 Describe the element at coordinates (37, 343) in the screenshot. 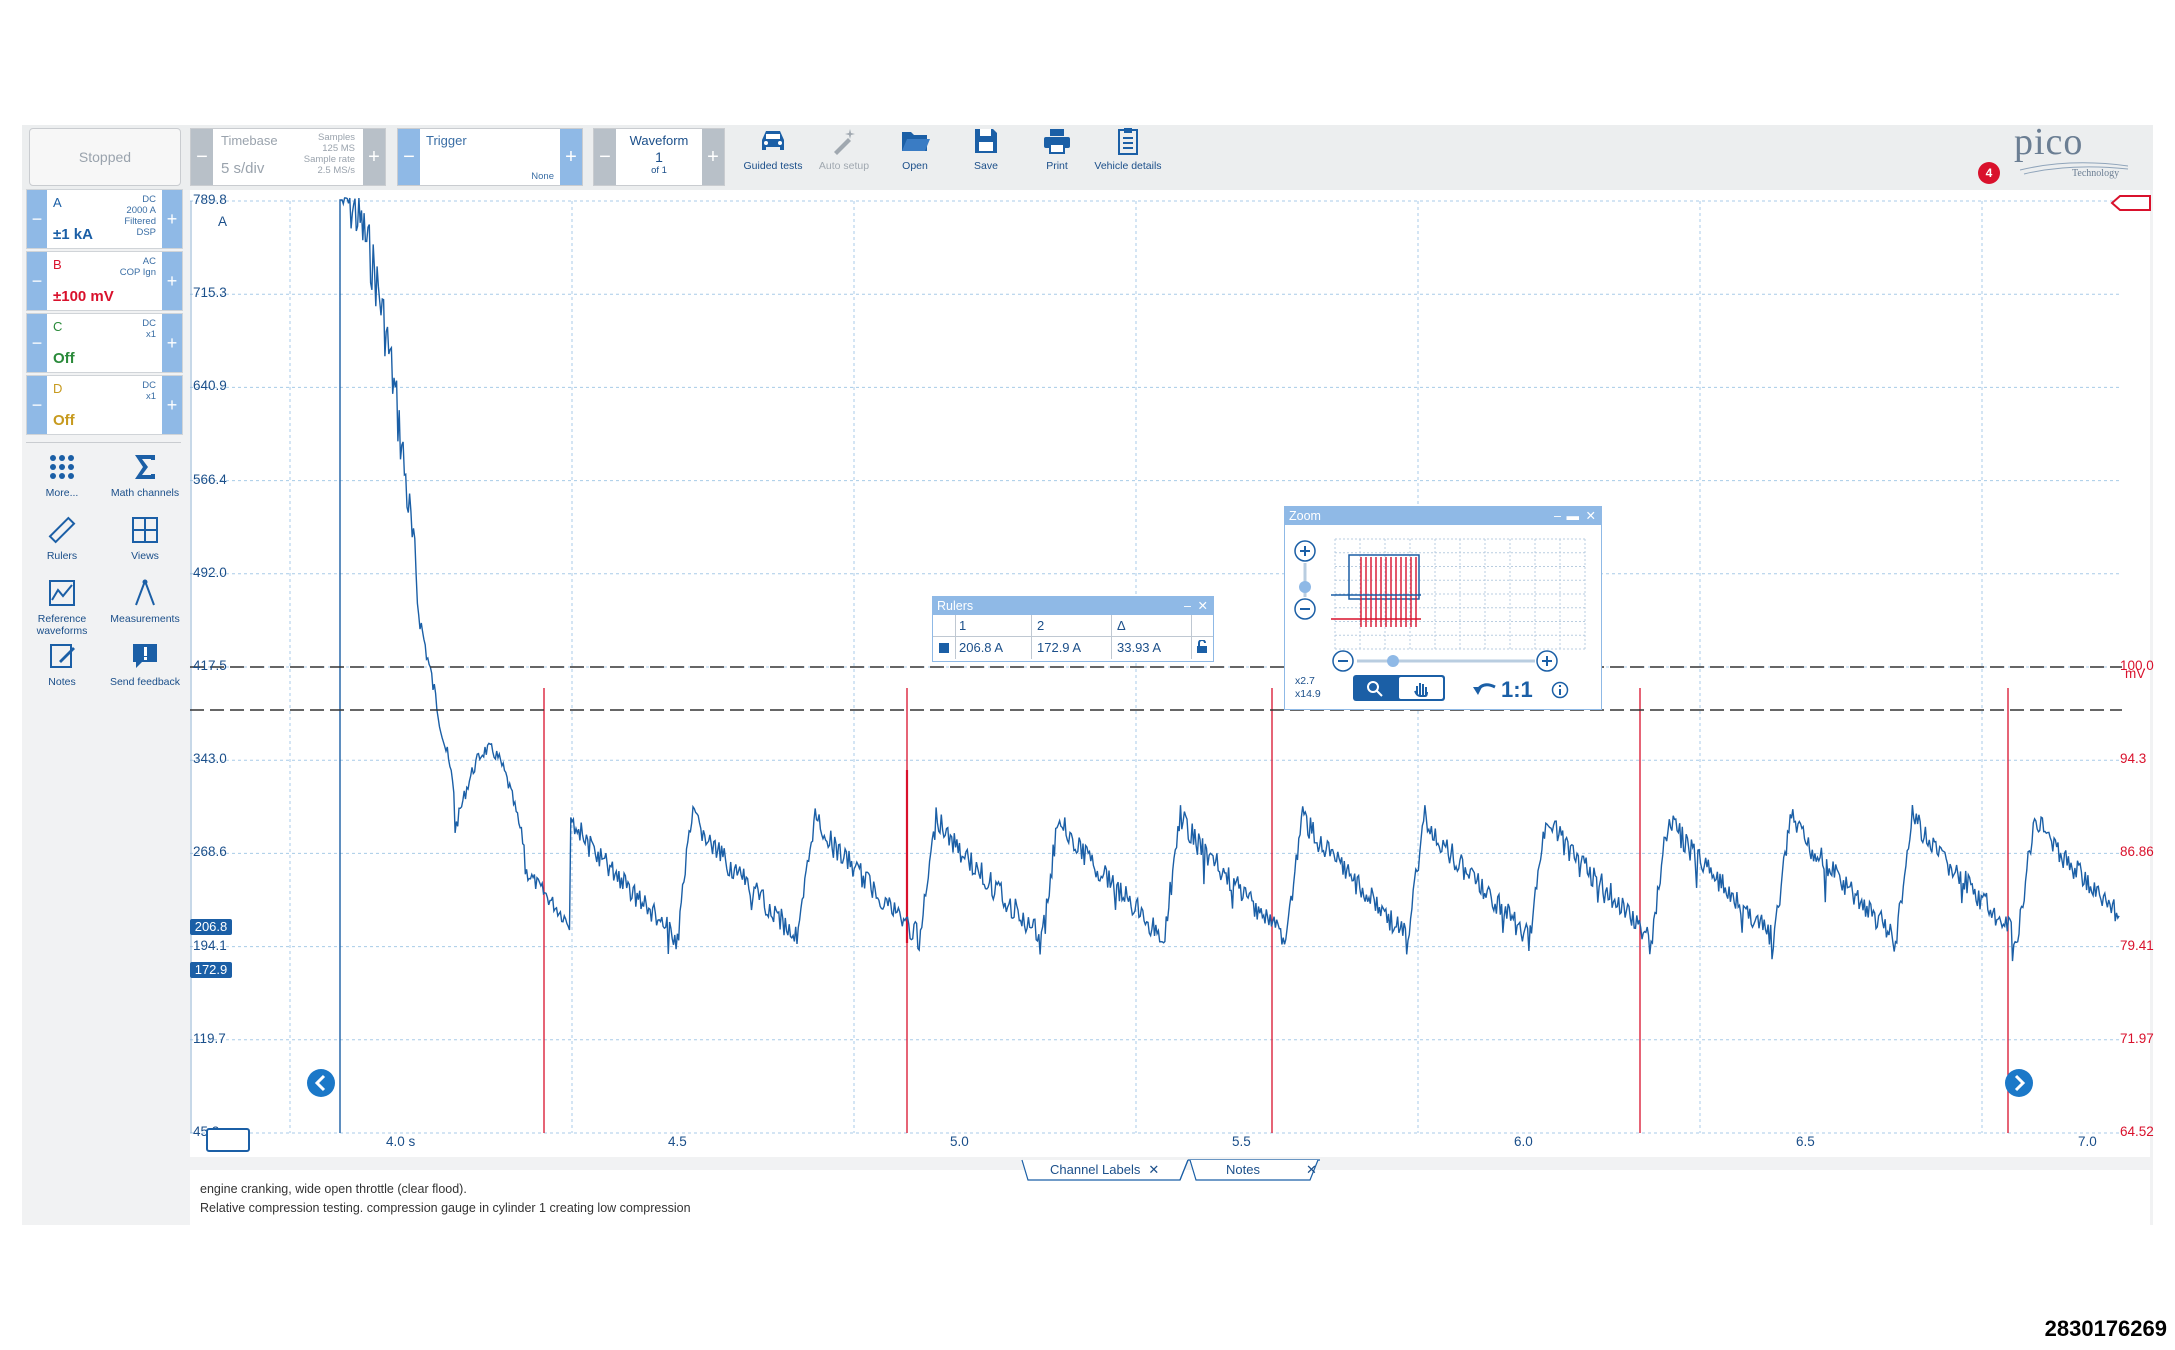

I see `channel-c-decrease-button: −` at that location.